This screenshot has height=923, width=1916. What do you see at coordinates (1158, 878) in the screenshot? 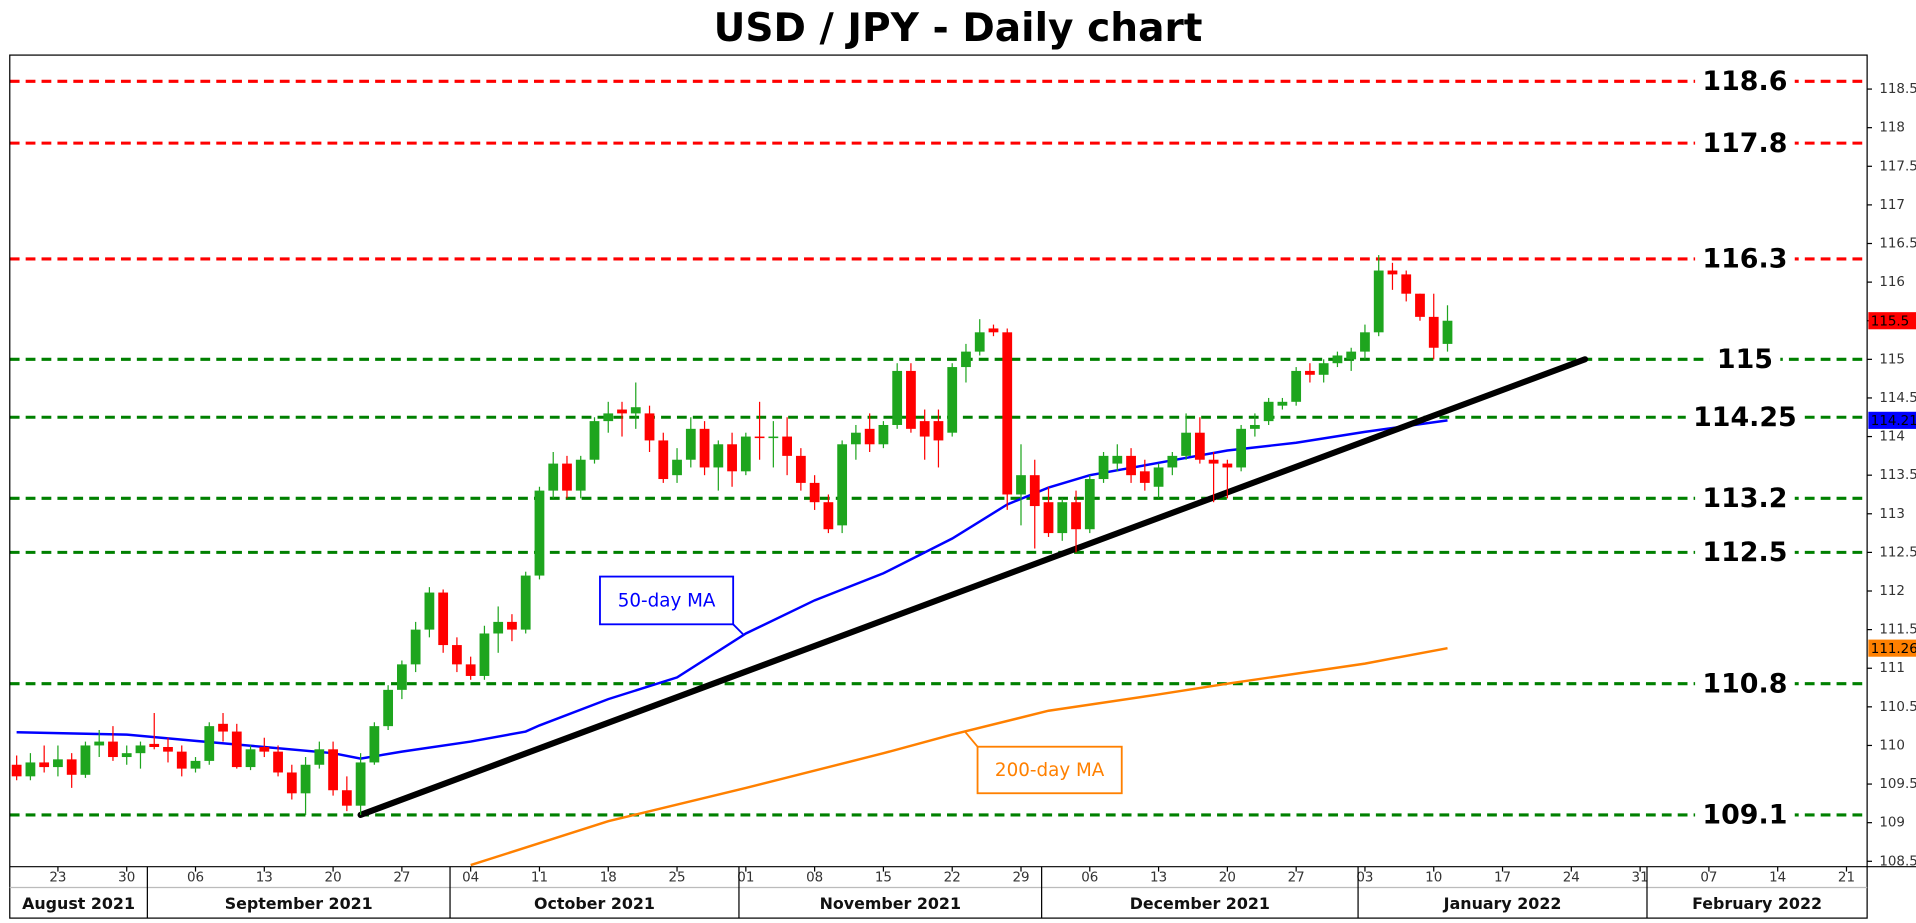
I see `x-tick-label: 13` at bounding box center [1158, 878].